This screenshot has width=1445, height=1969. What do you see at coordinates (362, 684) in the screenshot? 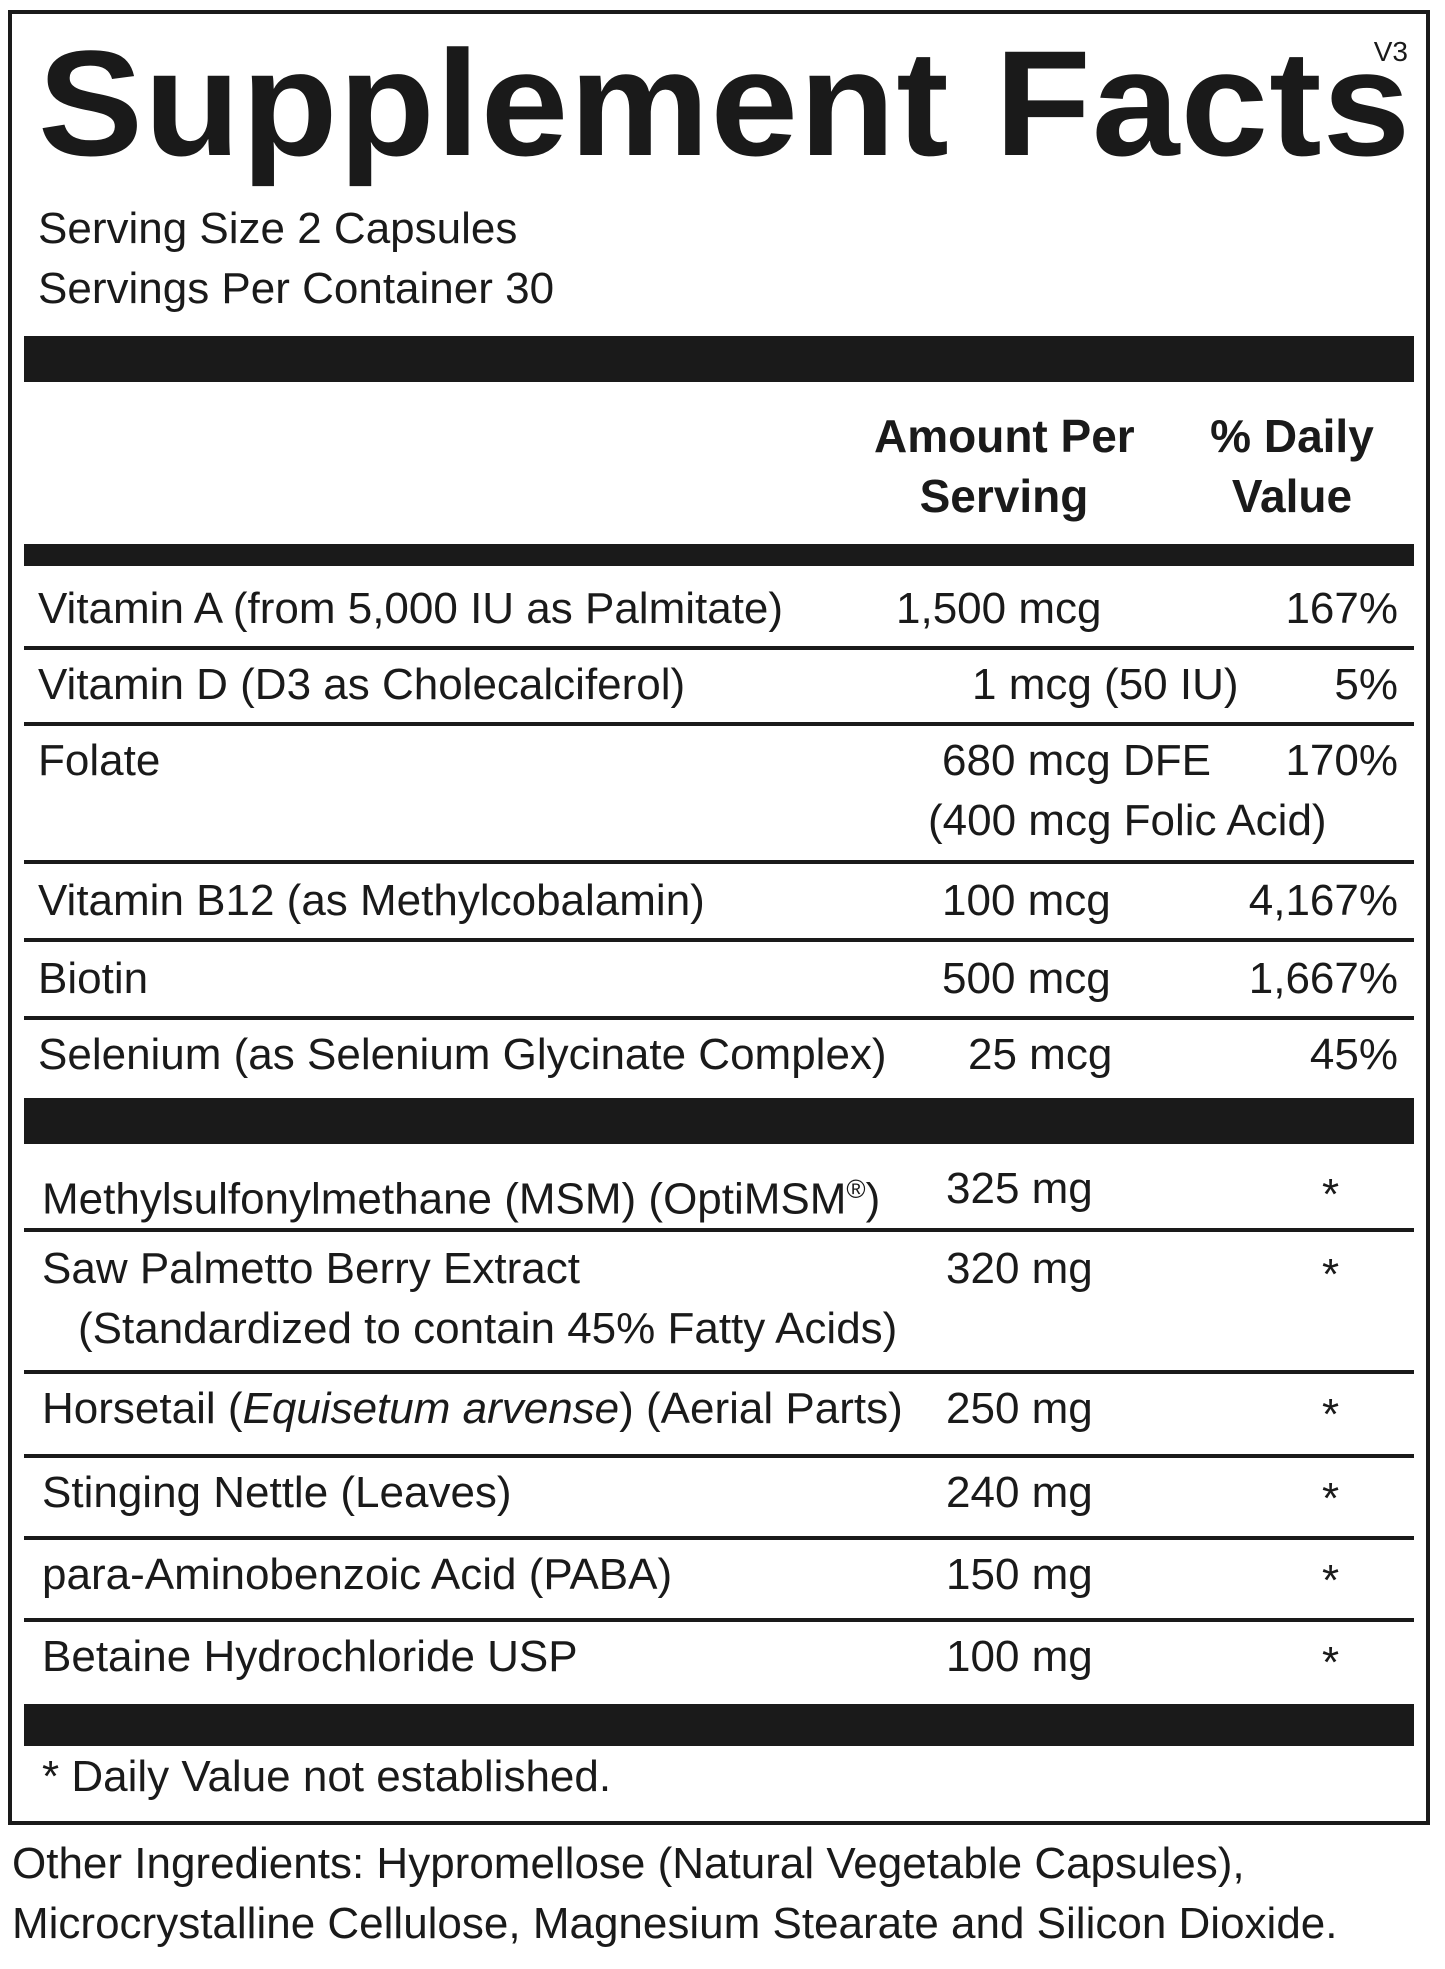
I see `nutrient-name: Vitamin D (D3 as Cholecalciferol)` at bounding box center [362, 684].